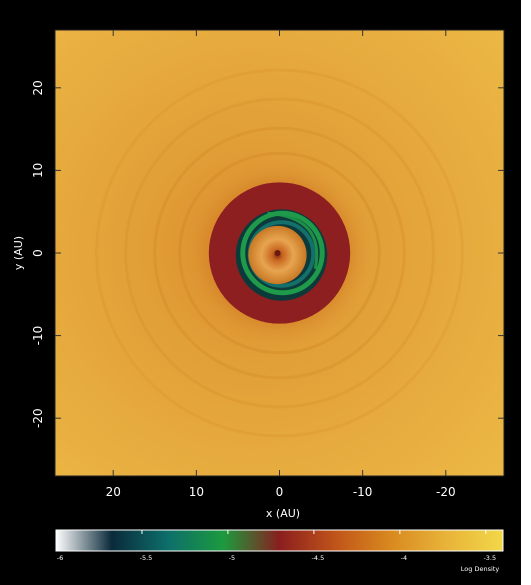  I want to click on x-axis-label: x (AU), so click(283, 513).